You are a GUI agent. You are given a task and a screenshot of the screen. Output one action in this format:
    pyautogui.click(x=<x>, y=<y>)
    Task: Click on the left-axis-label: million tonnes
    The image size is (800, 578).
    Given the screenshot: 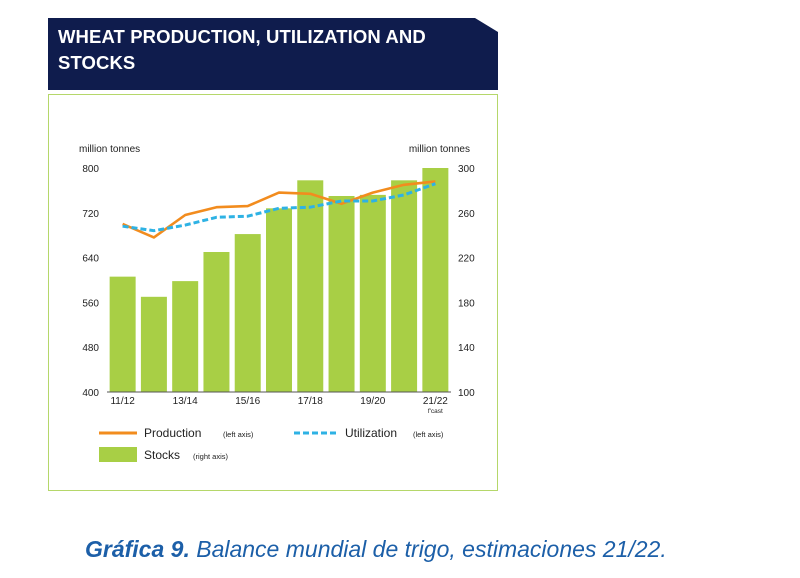 What is the action you would take?
    pyautogui.click(x=109, y=149)
    